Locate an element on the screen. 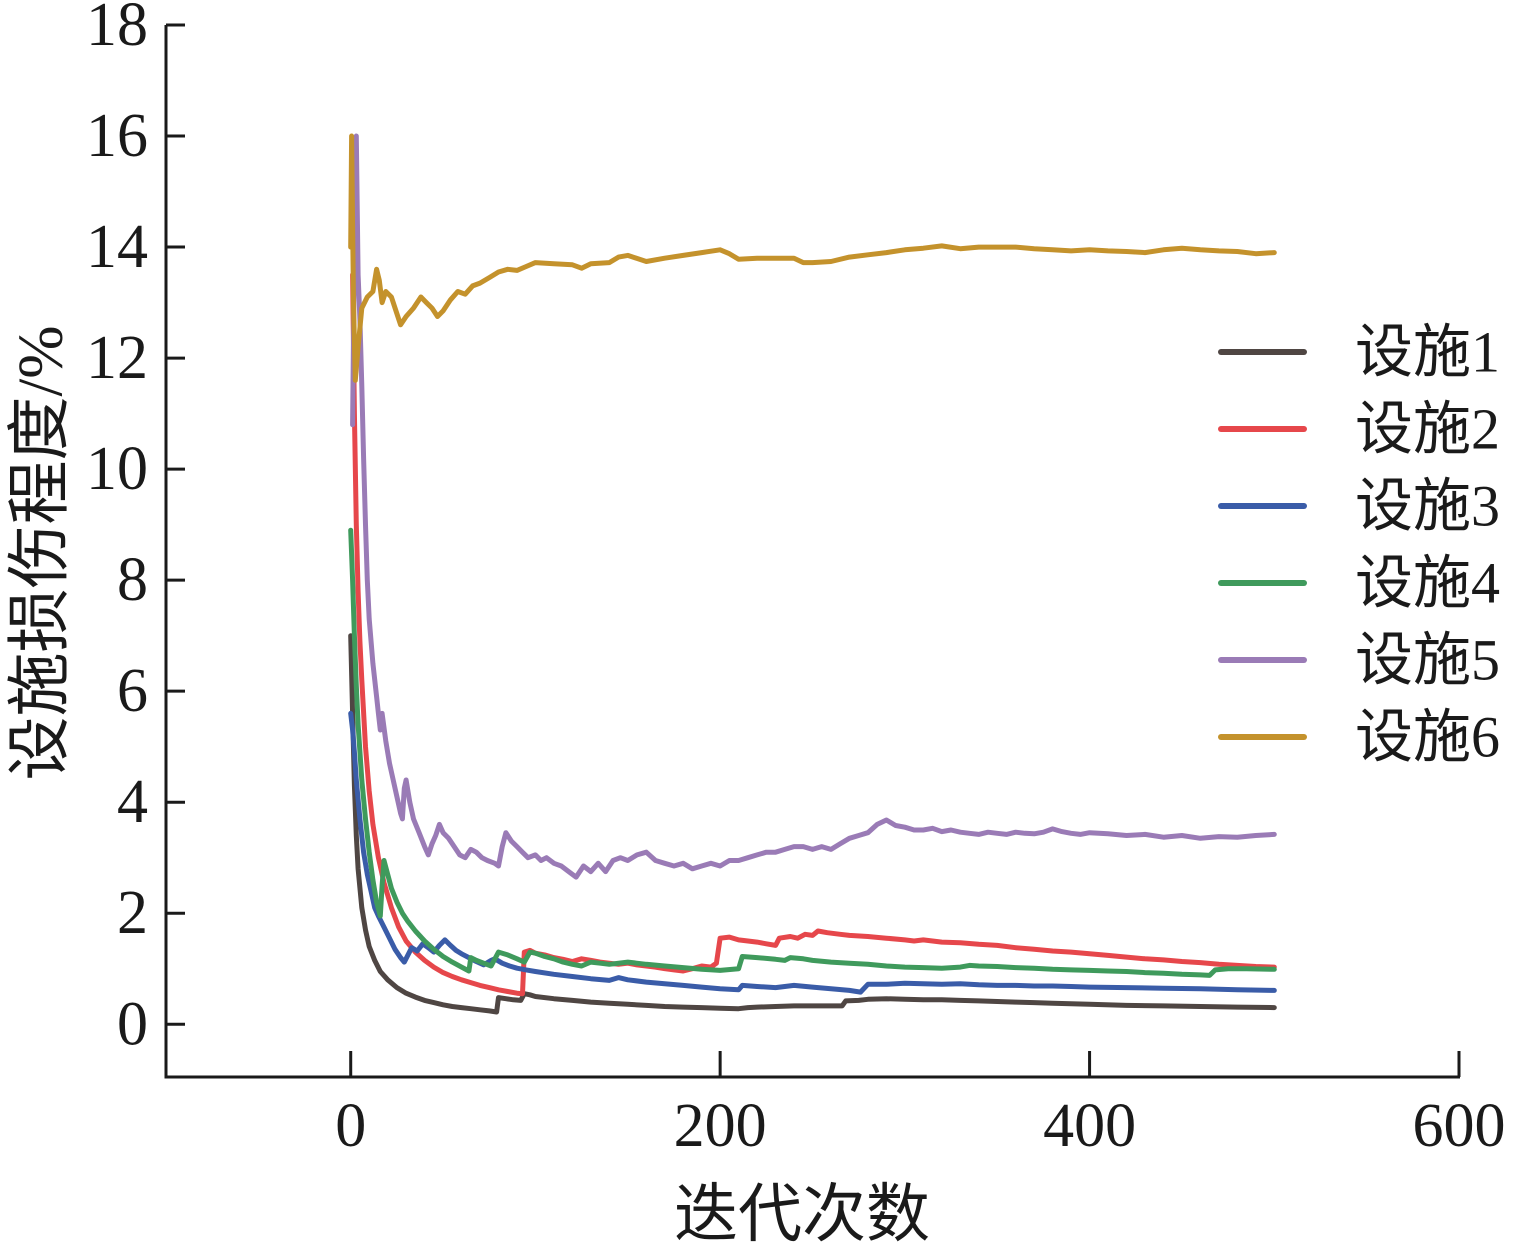 The width and height of the screenshot is (1516, 1249). y-tick-label: 0 is located at coordinates (132, 1024).